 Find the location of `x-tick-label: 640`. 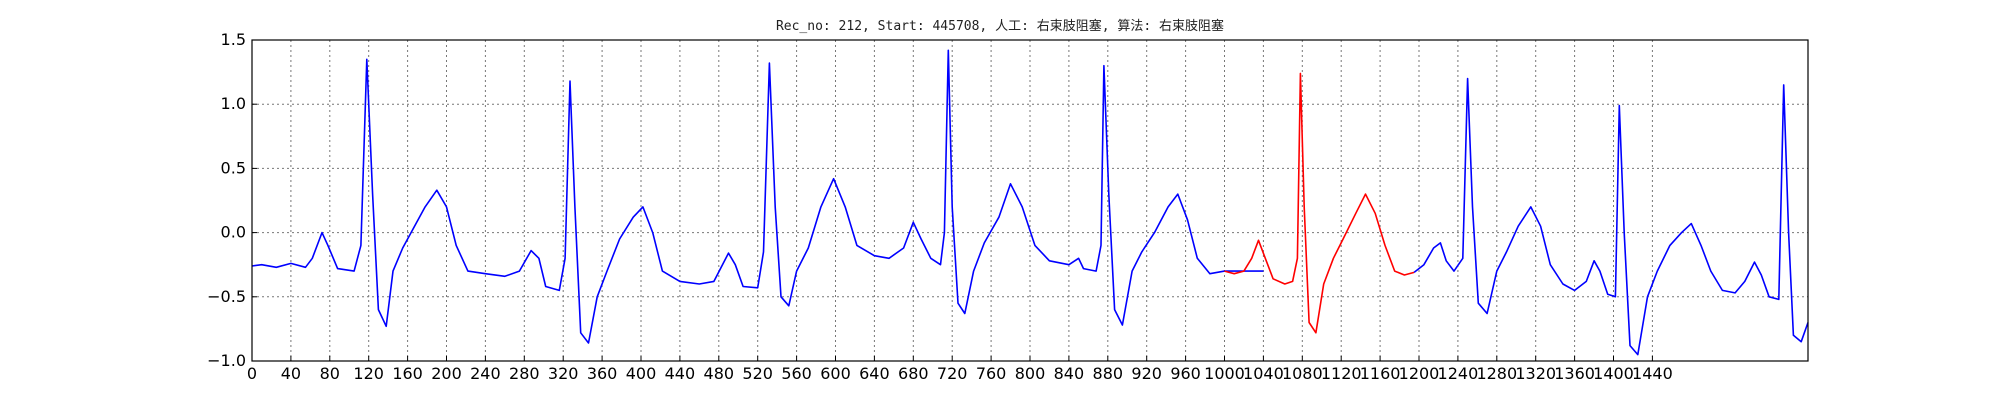

x-tick-label: 640 is located at coordinates (874, 373).